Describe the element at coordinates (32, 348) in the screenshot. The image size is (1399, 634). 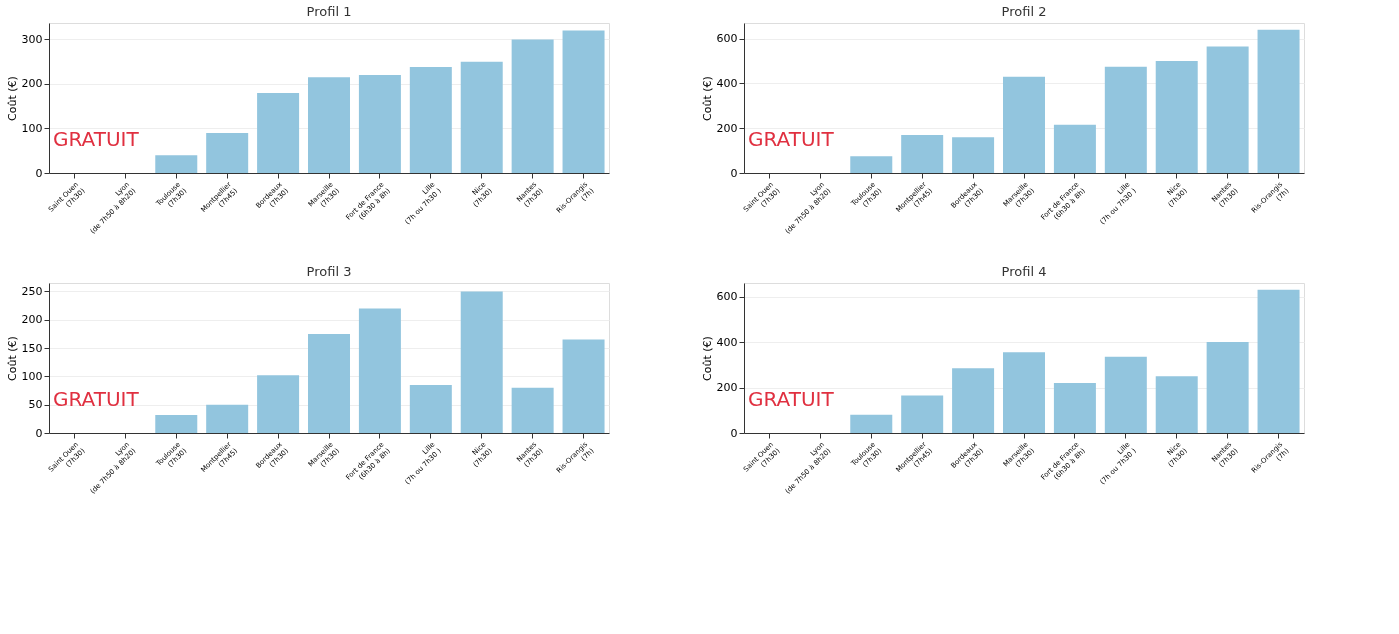
I see `y-tick-label: 150` at that location.